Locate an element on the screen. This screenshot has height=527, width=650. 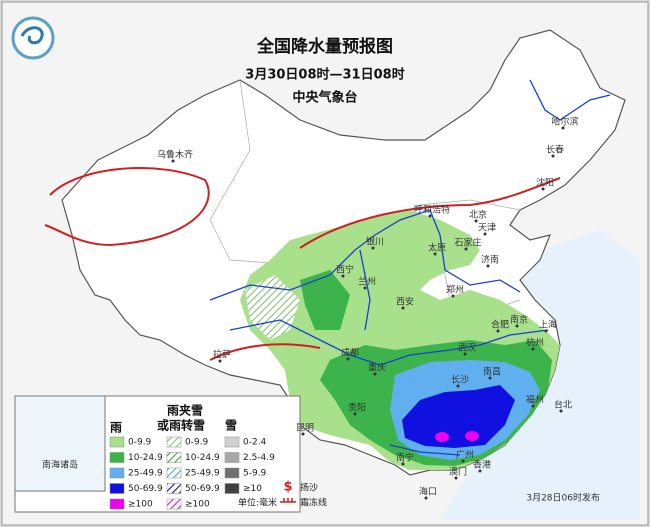
city-label: 澳门 is located at coordinates (458, 472).